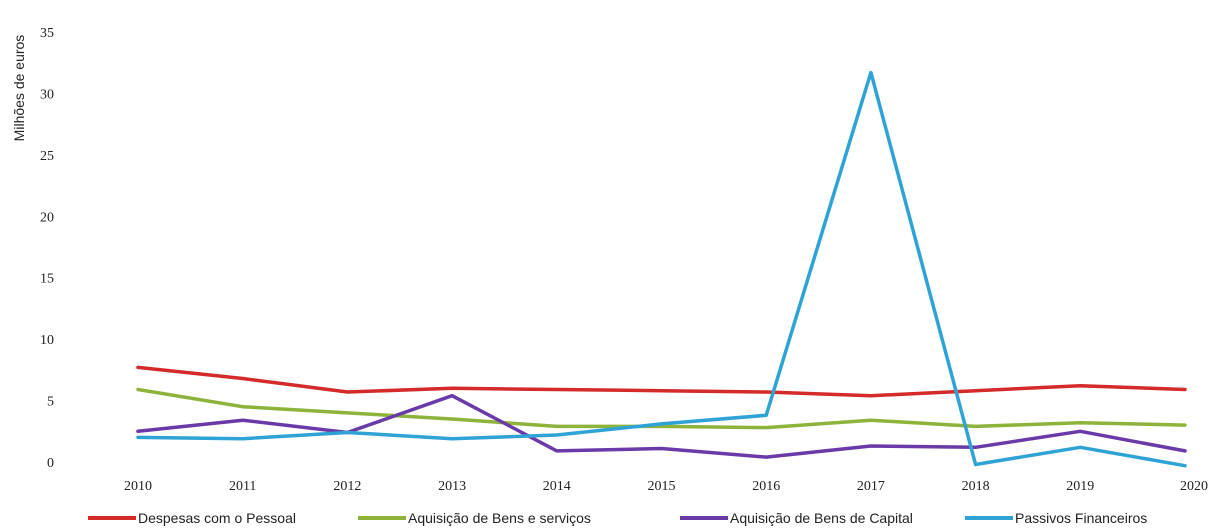 The height and width of the screenshot is (528, 1211). Describe the element at coordinates (242, 486) in the screenshot. I see `x-tick-label: 2011` at that location.